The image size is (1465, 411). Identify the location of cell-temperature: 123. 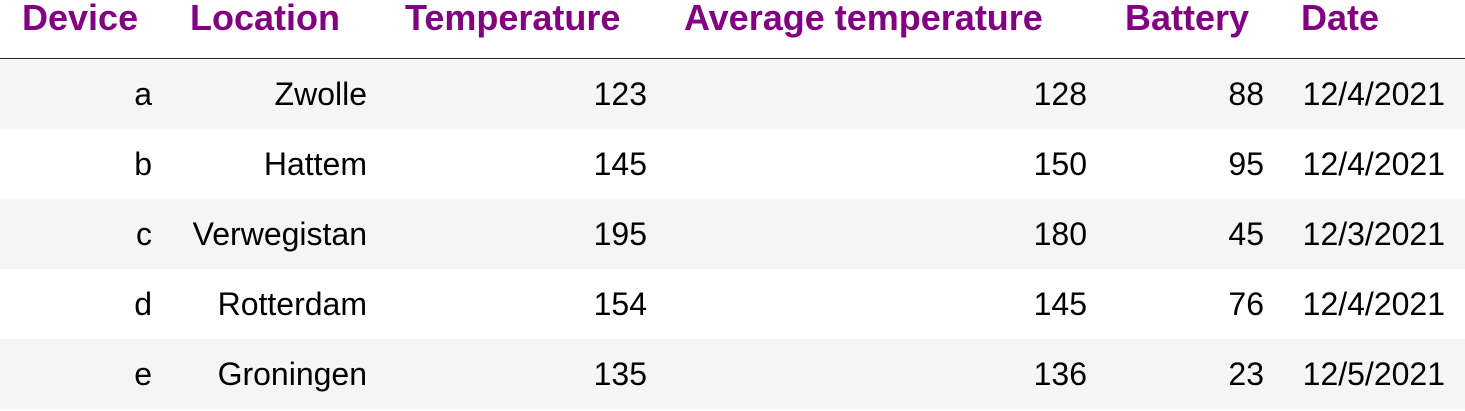
(515, 93).